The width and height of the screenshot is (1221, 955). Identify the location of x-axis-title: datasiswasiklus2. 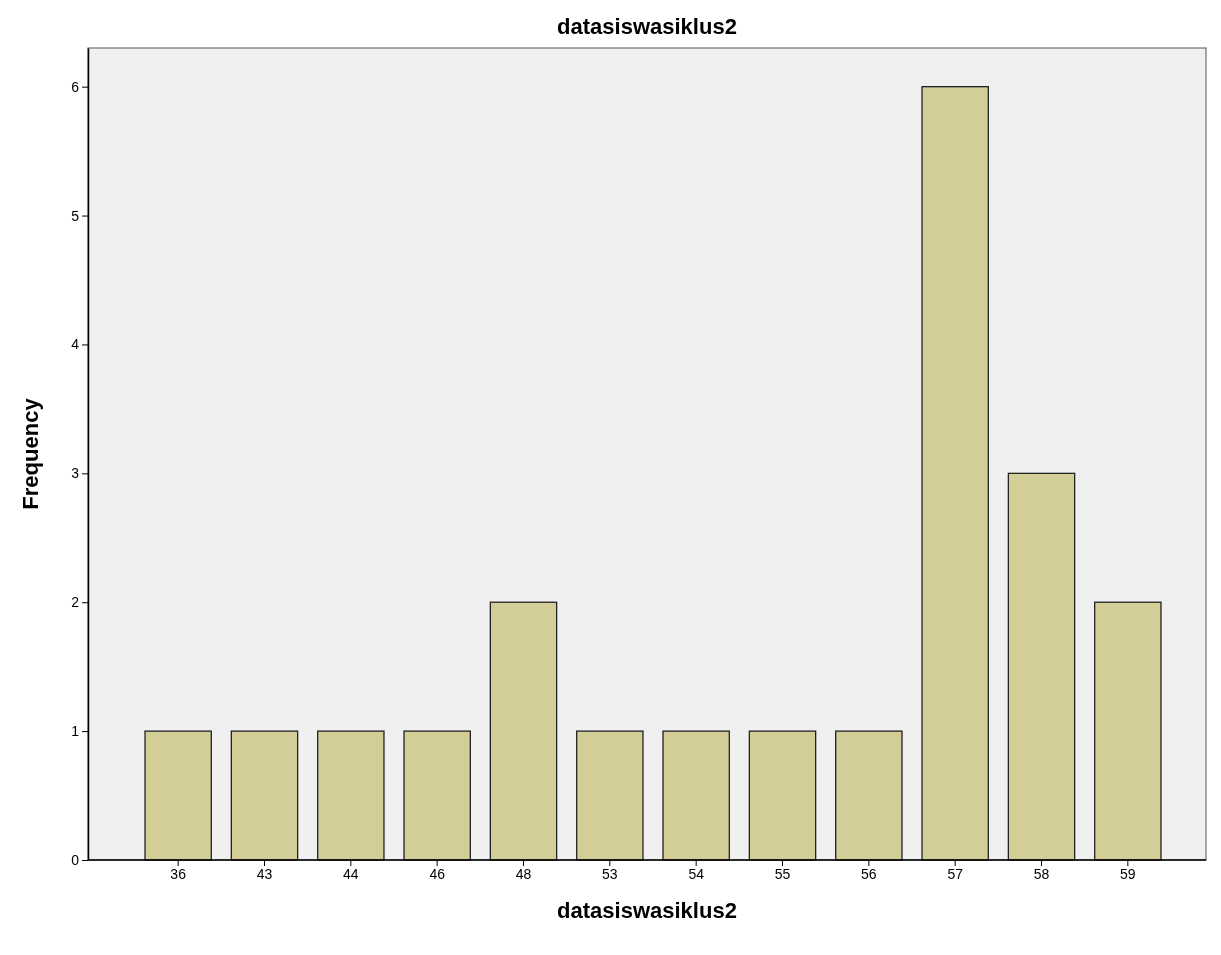
(647, 910).